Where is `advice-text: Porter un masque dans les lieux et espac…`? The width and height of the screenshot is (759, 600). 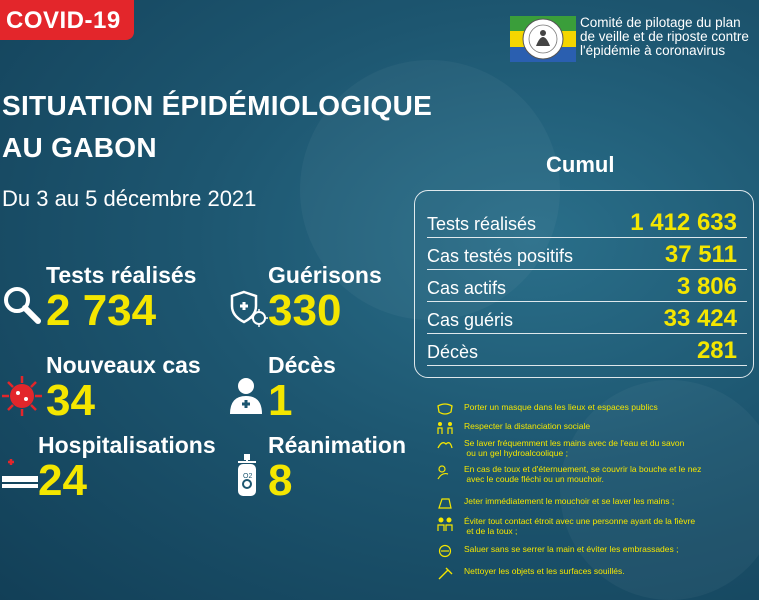 advice-text: Porter un masque dans les lieux et espac… is located at coordinates (561, 407).